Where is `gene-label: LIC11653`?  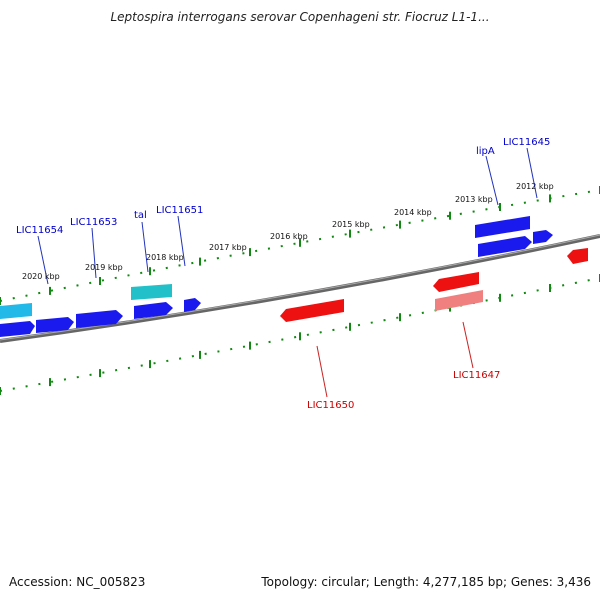
gene-label: LIC11653 is located at coordinates (93, 222).